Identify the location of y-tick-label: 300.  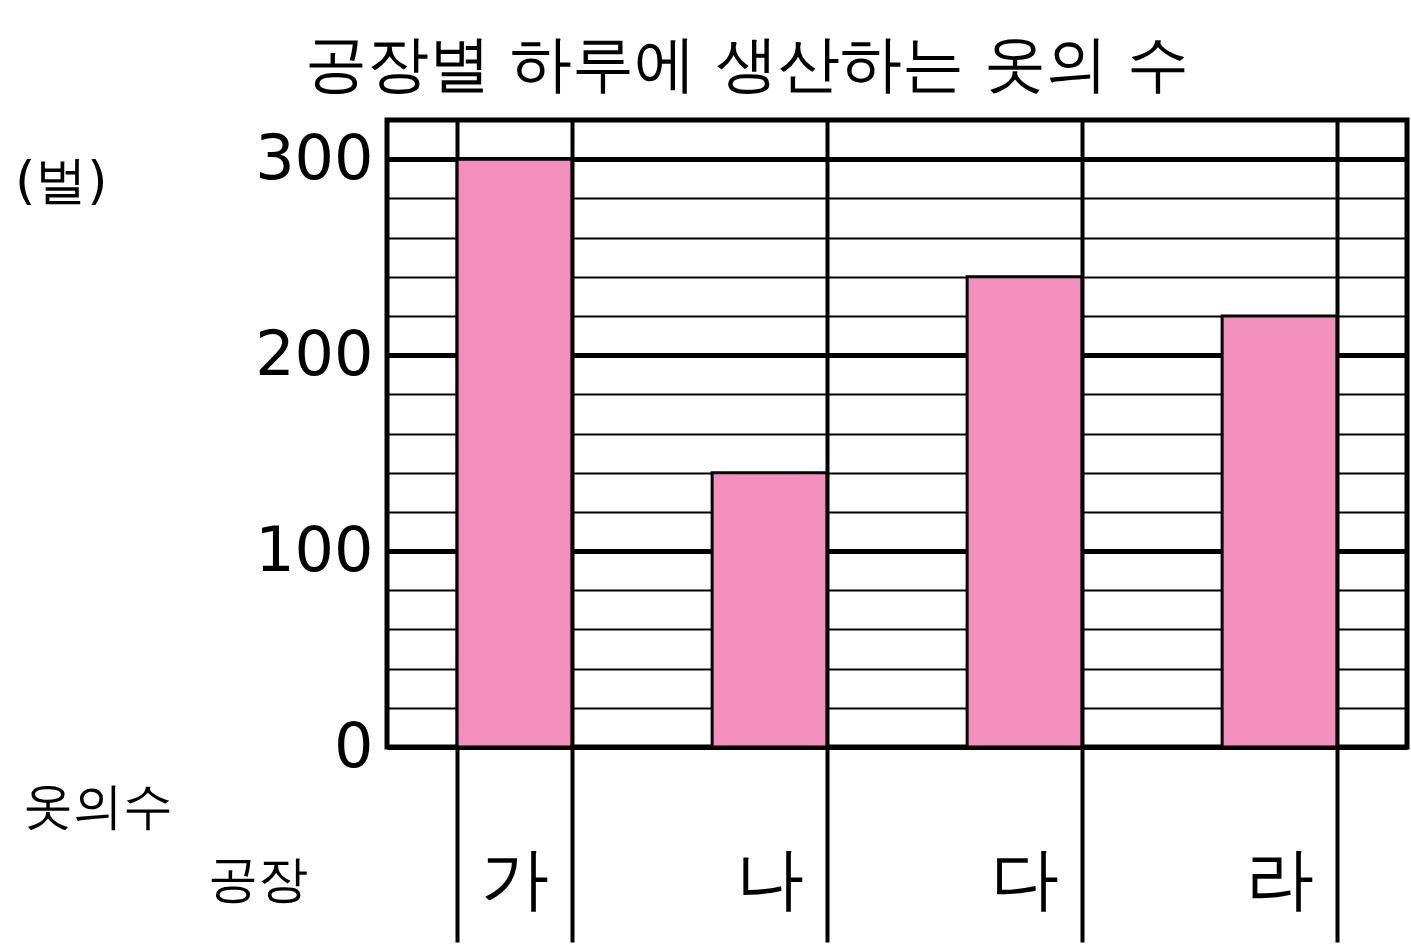
(314, 157).